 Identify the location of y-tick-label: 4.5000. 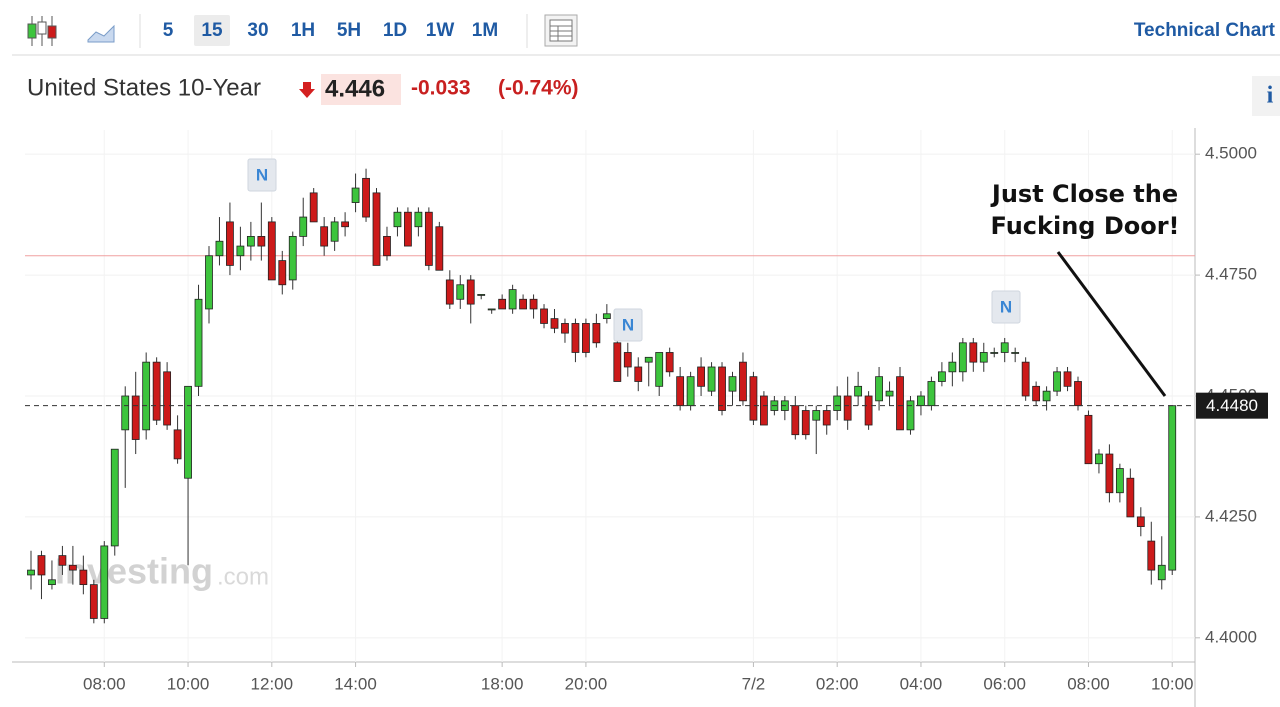
(1231, 153).